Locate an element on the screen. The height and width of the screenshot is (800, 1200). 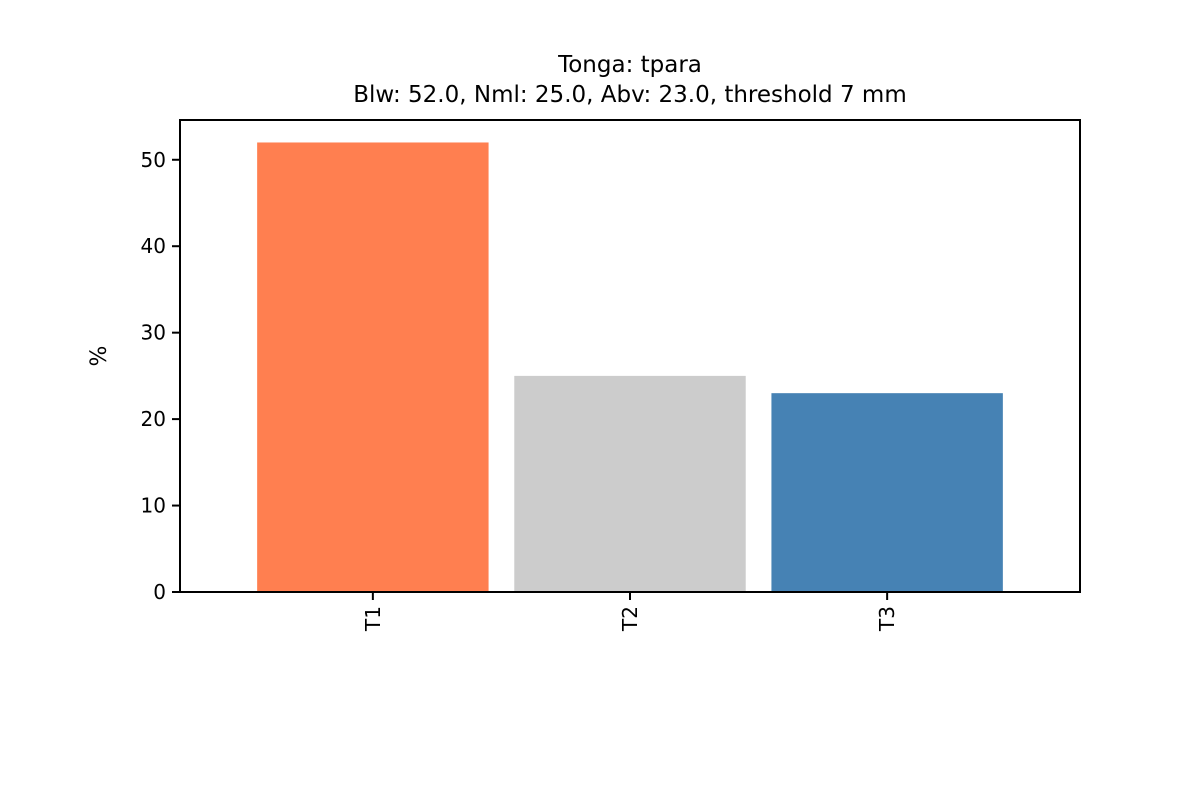
y-tick-label: 50 is located at coordinates (153, 160).